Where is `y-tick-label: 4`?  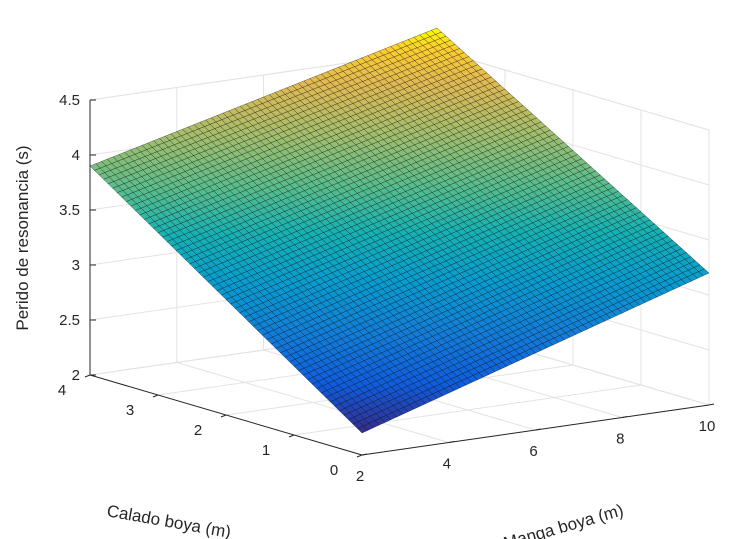
y-tick-label: 4 is located at coordinates (62, 390).